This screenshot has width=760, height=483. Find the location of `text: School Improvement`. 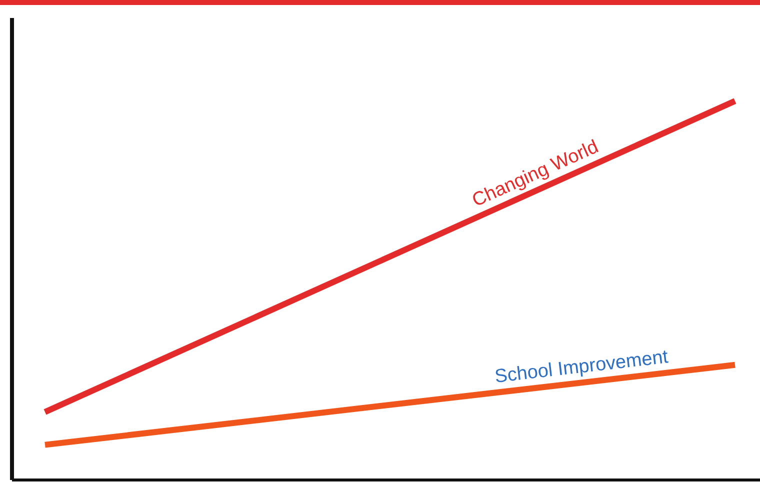

text: School Improvement is located at coordinates (582, 367).